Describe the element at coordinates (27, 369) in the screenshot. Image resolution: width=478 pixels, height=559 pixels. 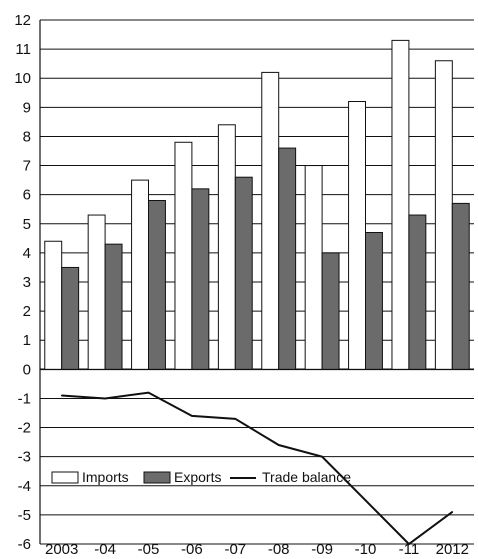
I see `y-tick-label: 0` at that location.